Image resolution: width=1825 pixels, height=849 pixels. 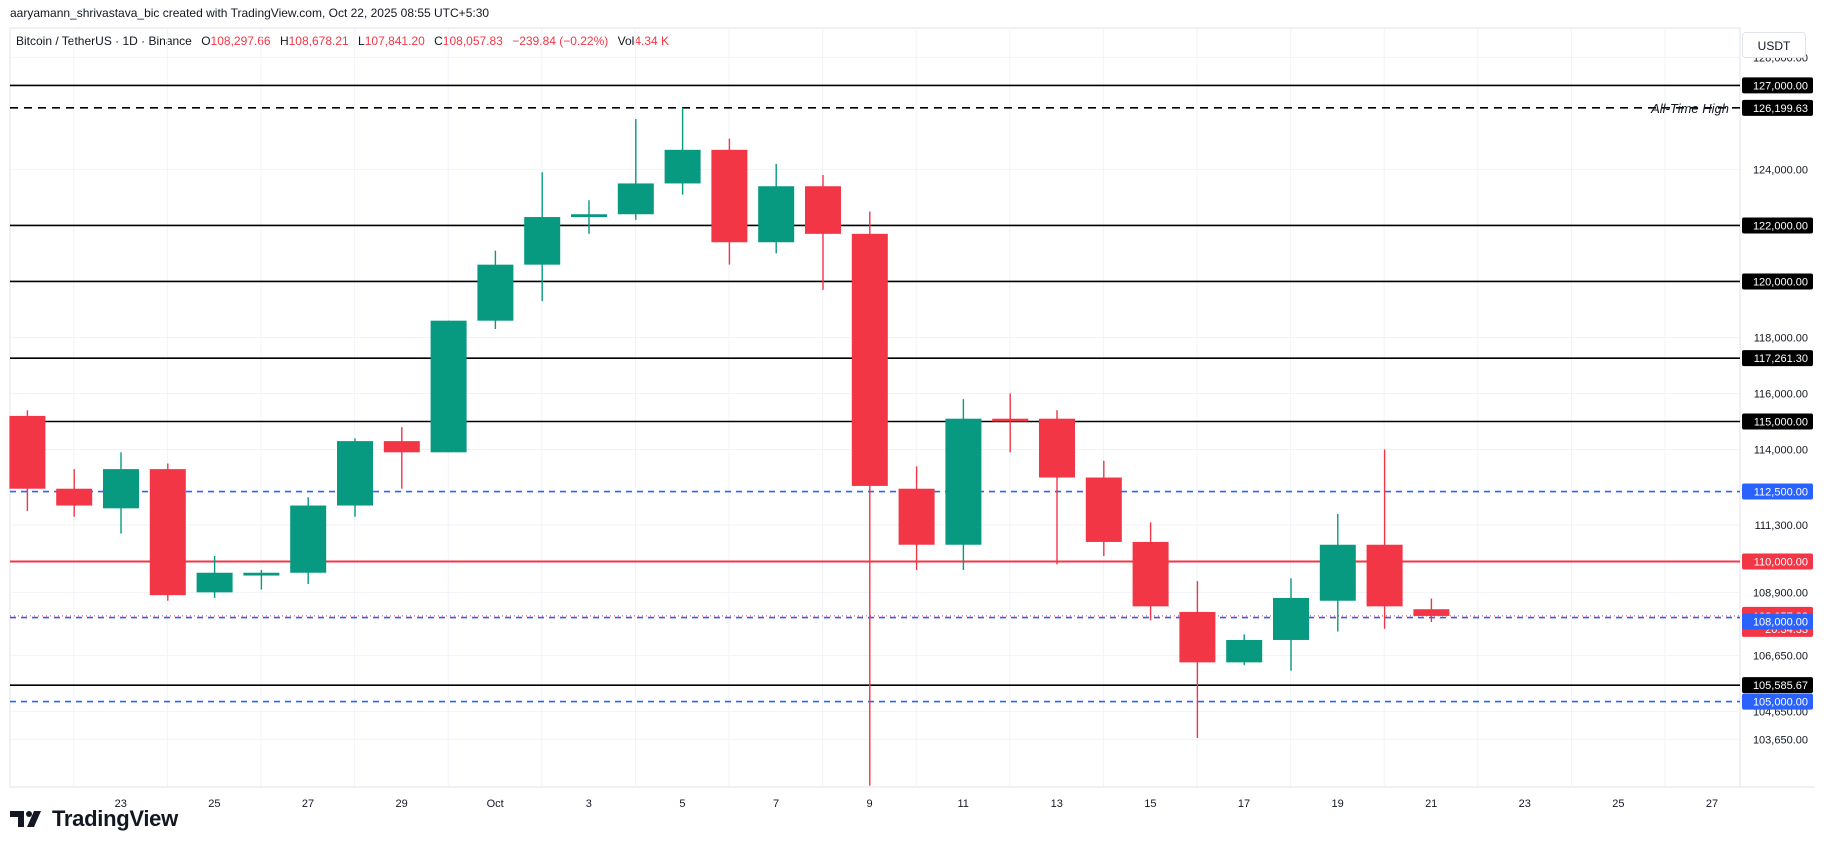 What do you see at coordinates (1781, 423) in the screenshot?
I see `level-price-tag: 115,000.00` at bounding box center [1781, 423].